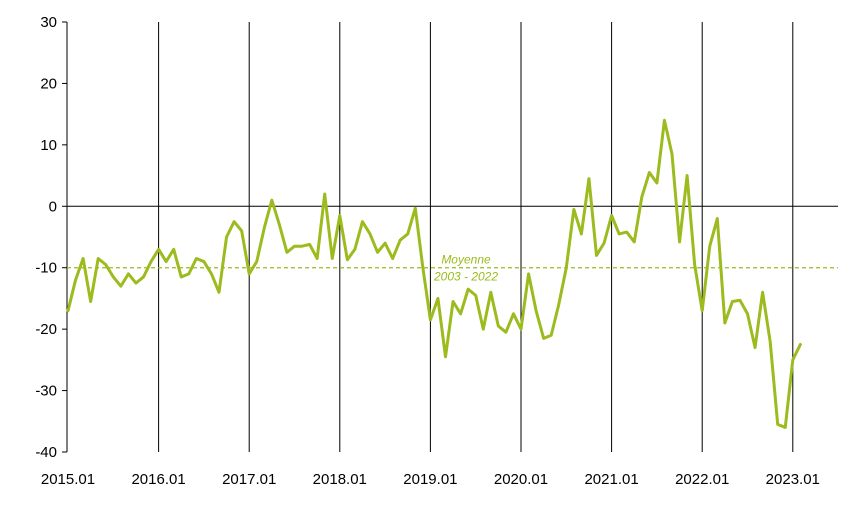 This screenshot has height=511, width=850. I want to click on y-tick-label: -30, so click(46, 391).